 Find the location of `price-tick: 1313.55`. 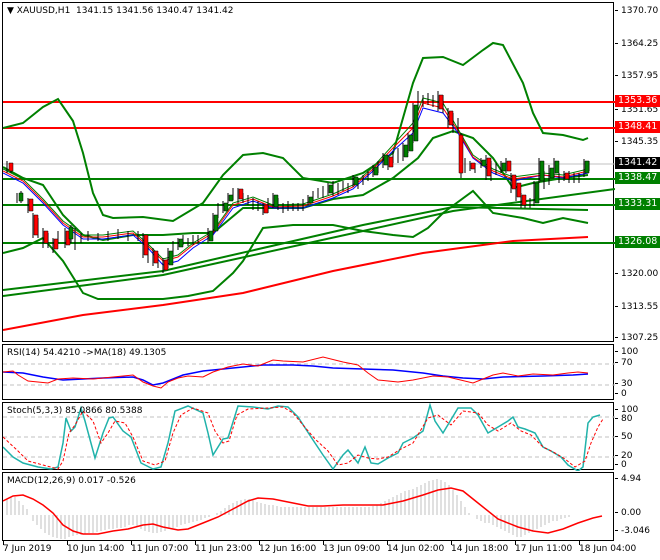

price-tick: 1313.55 is located at coordinates (636, 307).